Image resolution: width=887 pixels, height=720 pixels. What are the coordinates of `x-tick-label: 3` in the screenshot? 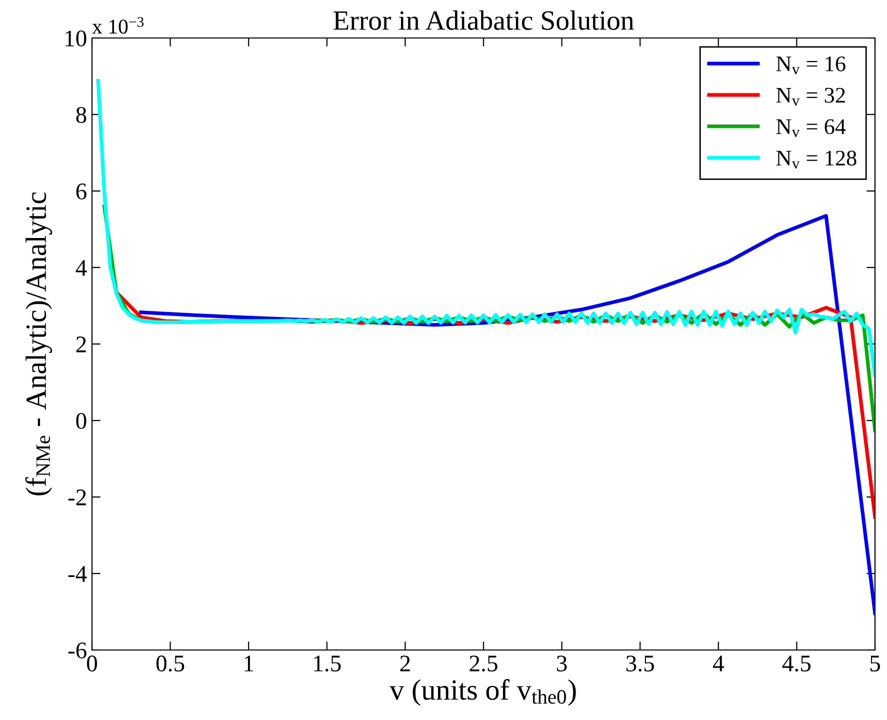 It's located at (562, 664).